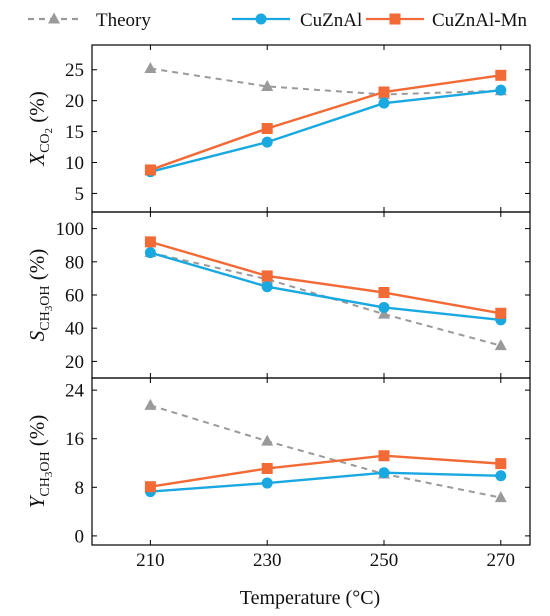 The width and height of the screenshot is (550, 616). What do you see at coordinates (480, 20) in the screenshot?
I see `legend-label-cuznal-mn: CuZnAl-Mn` at bounding box center [480, 20].